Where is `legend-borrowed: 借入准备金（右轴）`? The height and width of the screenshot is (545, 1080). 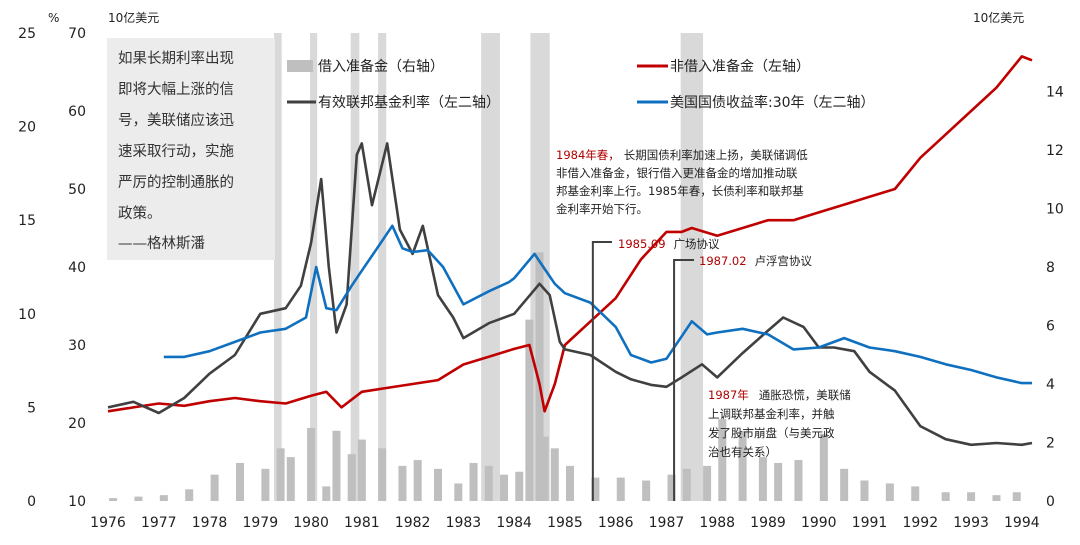 legend-borrowed: 借入准备金（右轴） is located at coordinates (381, 66).